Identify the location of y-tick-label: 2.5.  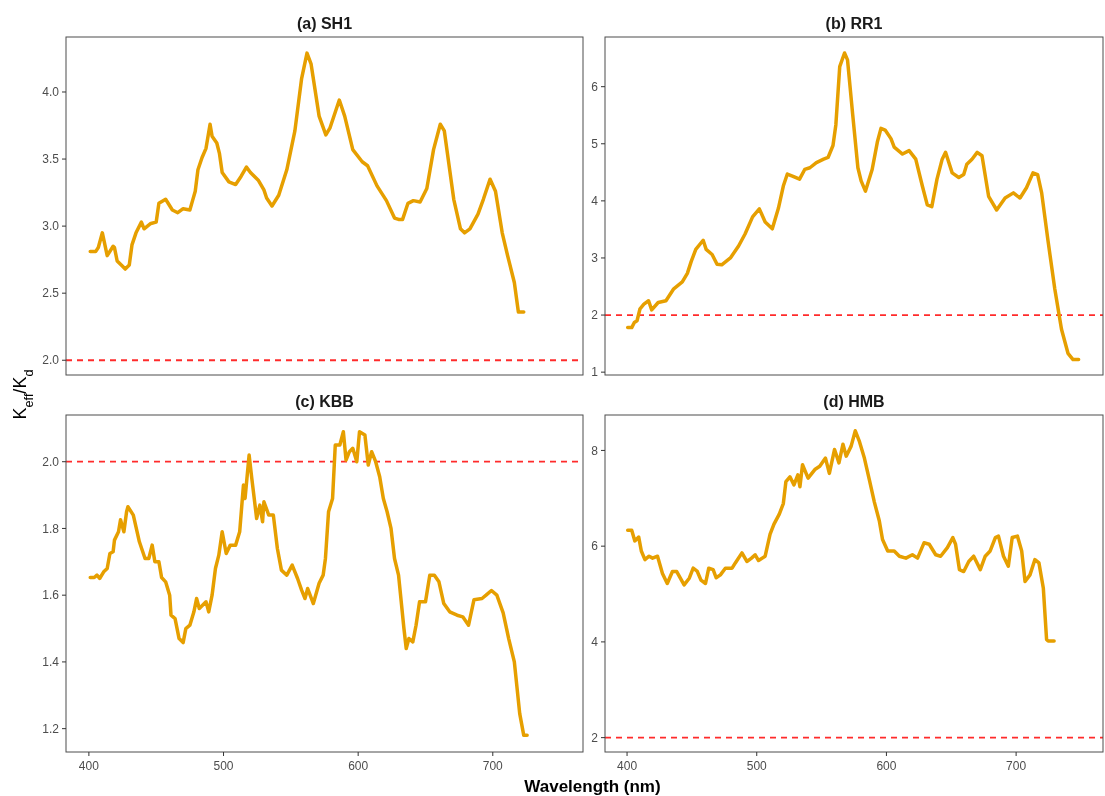
(51, 293).